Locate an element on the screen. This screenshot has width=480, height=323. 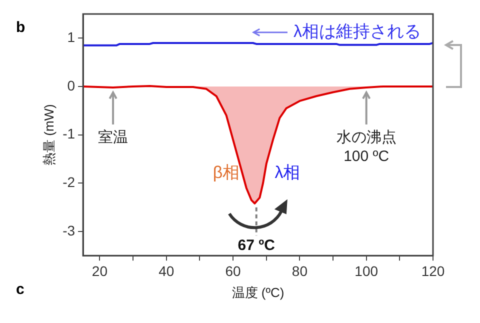
y-tick-label: 1 is located at coordinates (71, 37).